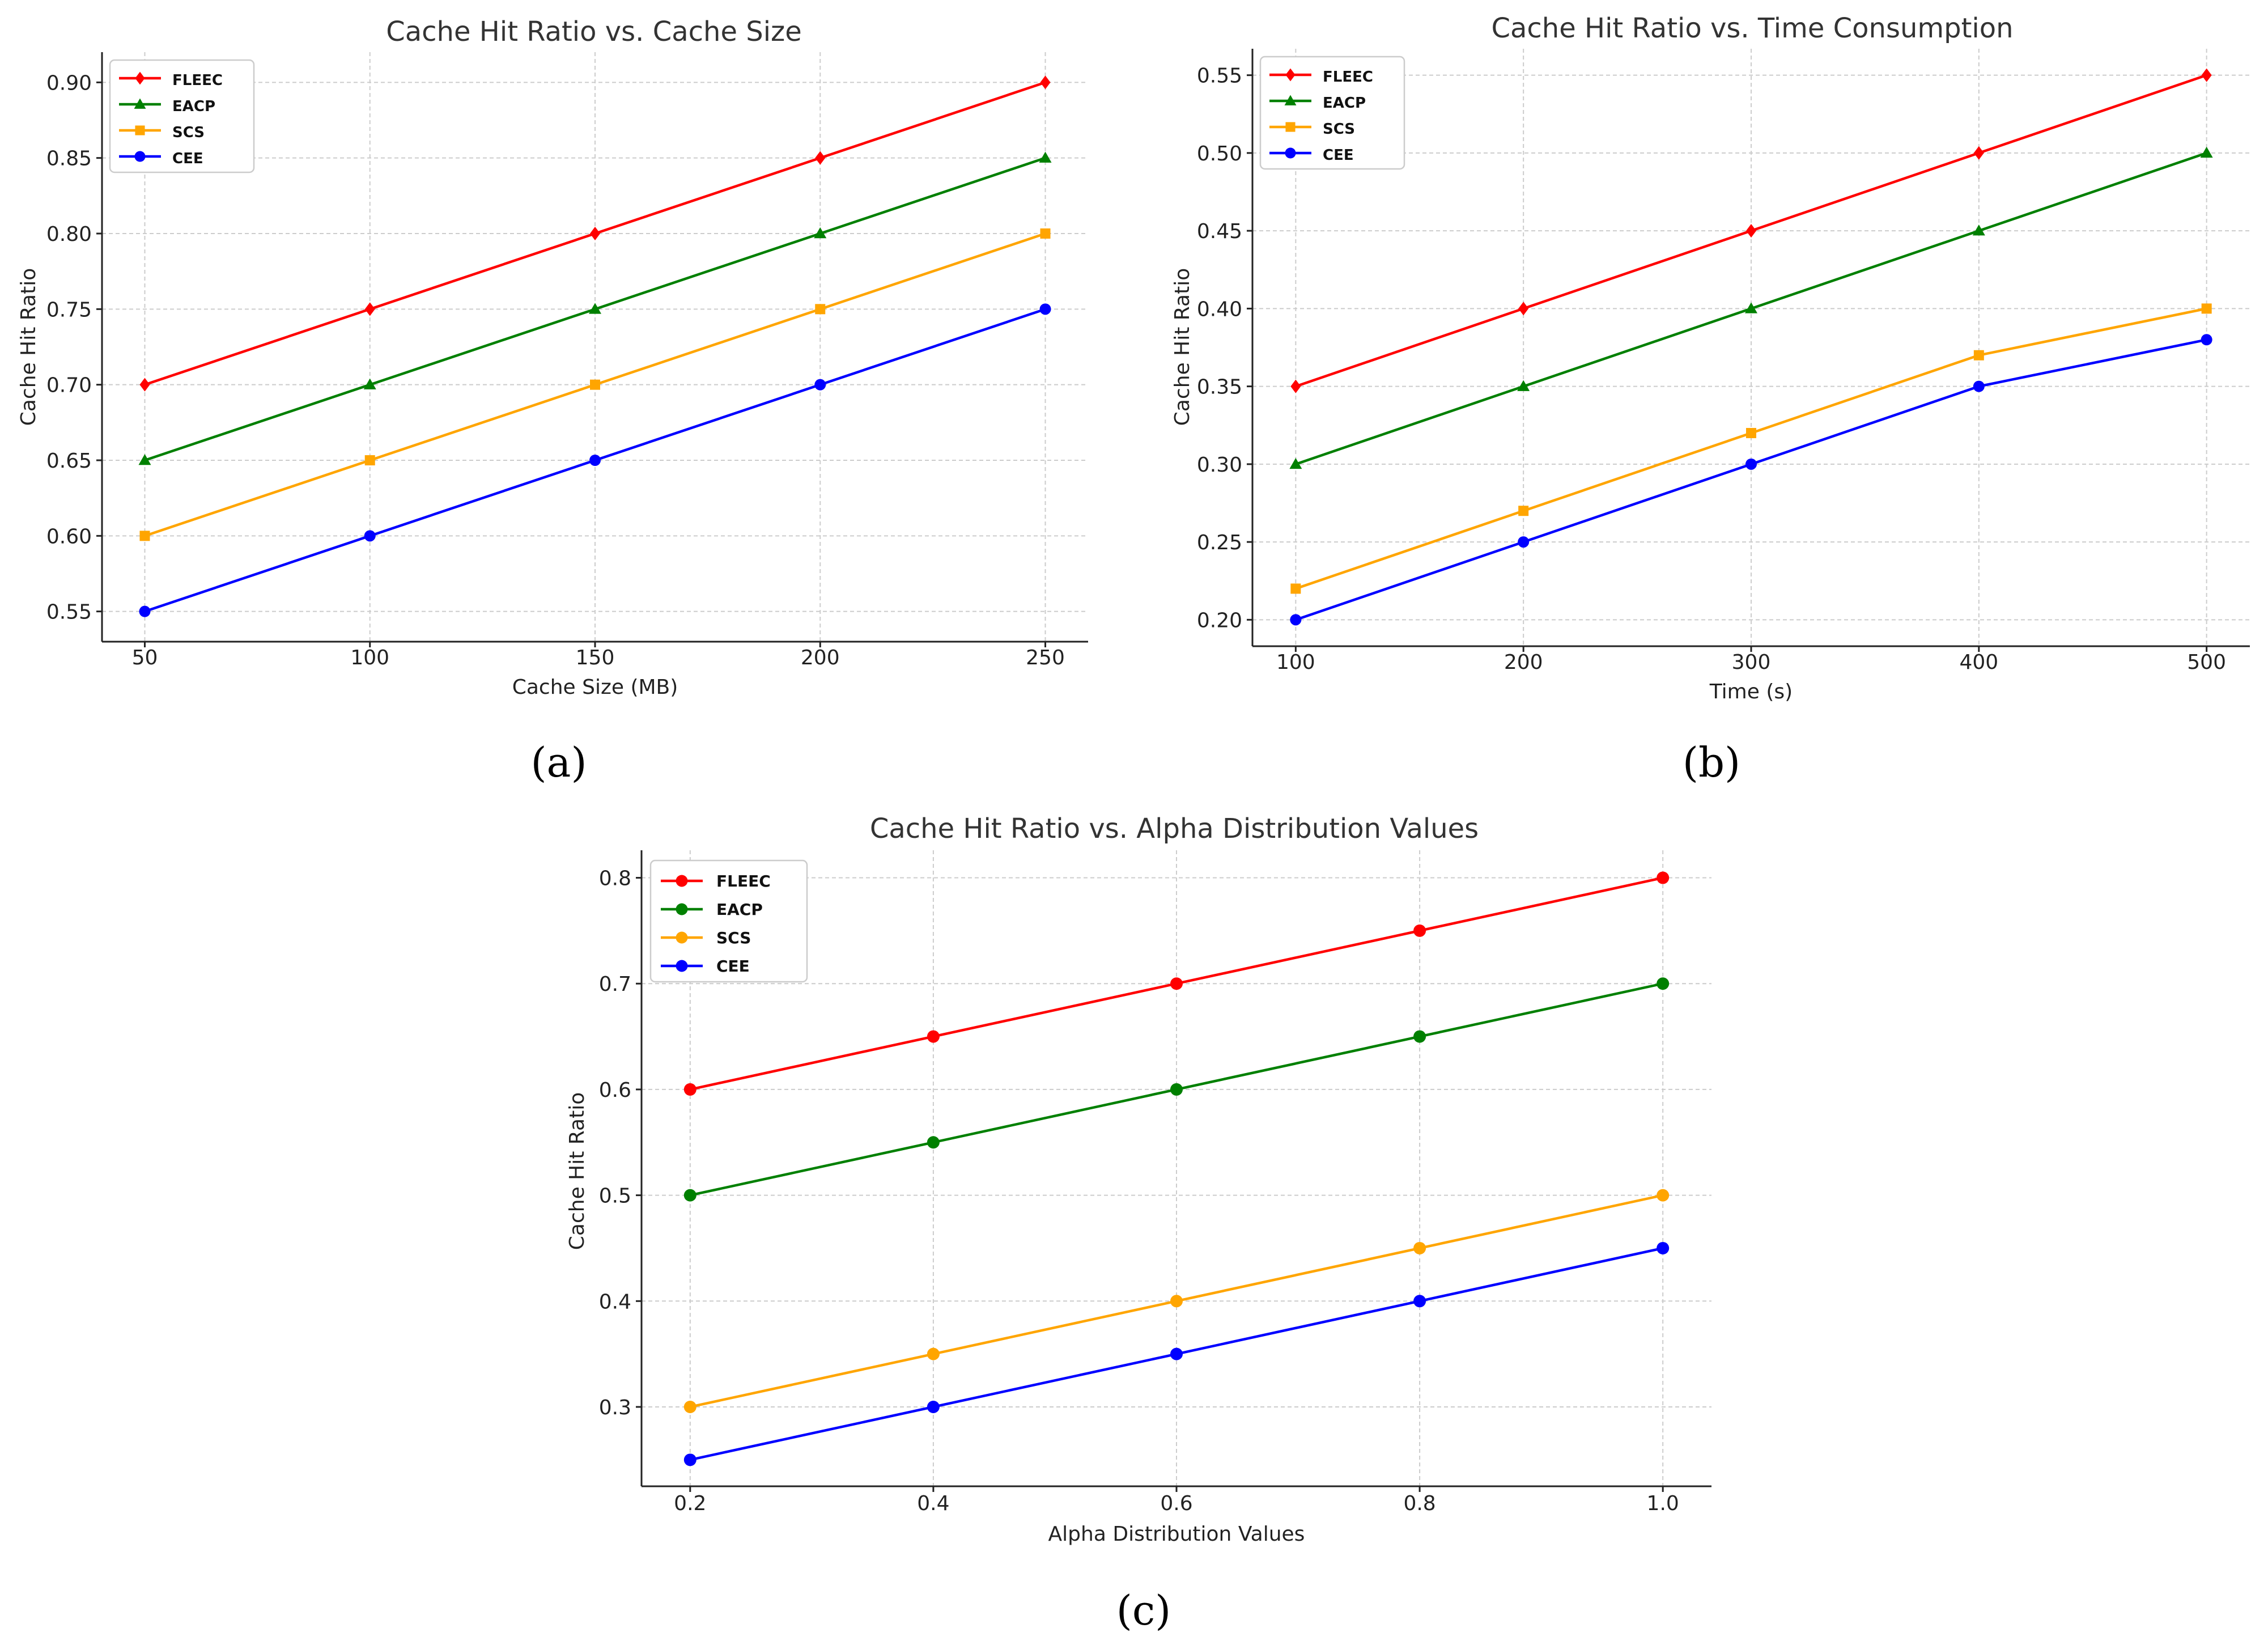  I want to click on chart-b-x-axis-label: Time (s), so click(1751, 691).